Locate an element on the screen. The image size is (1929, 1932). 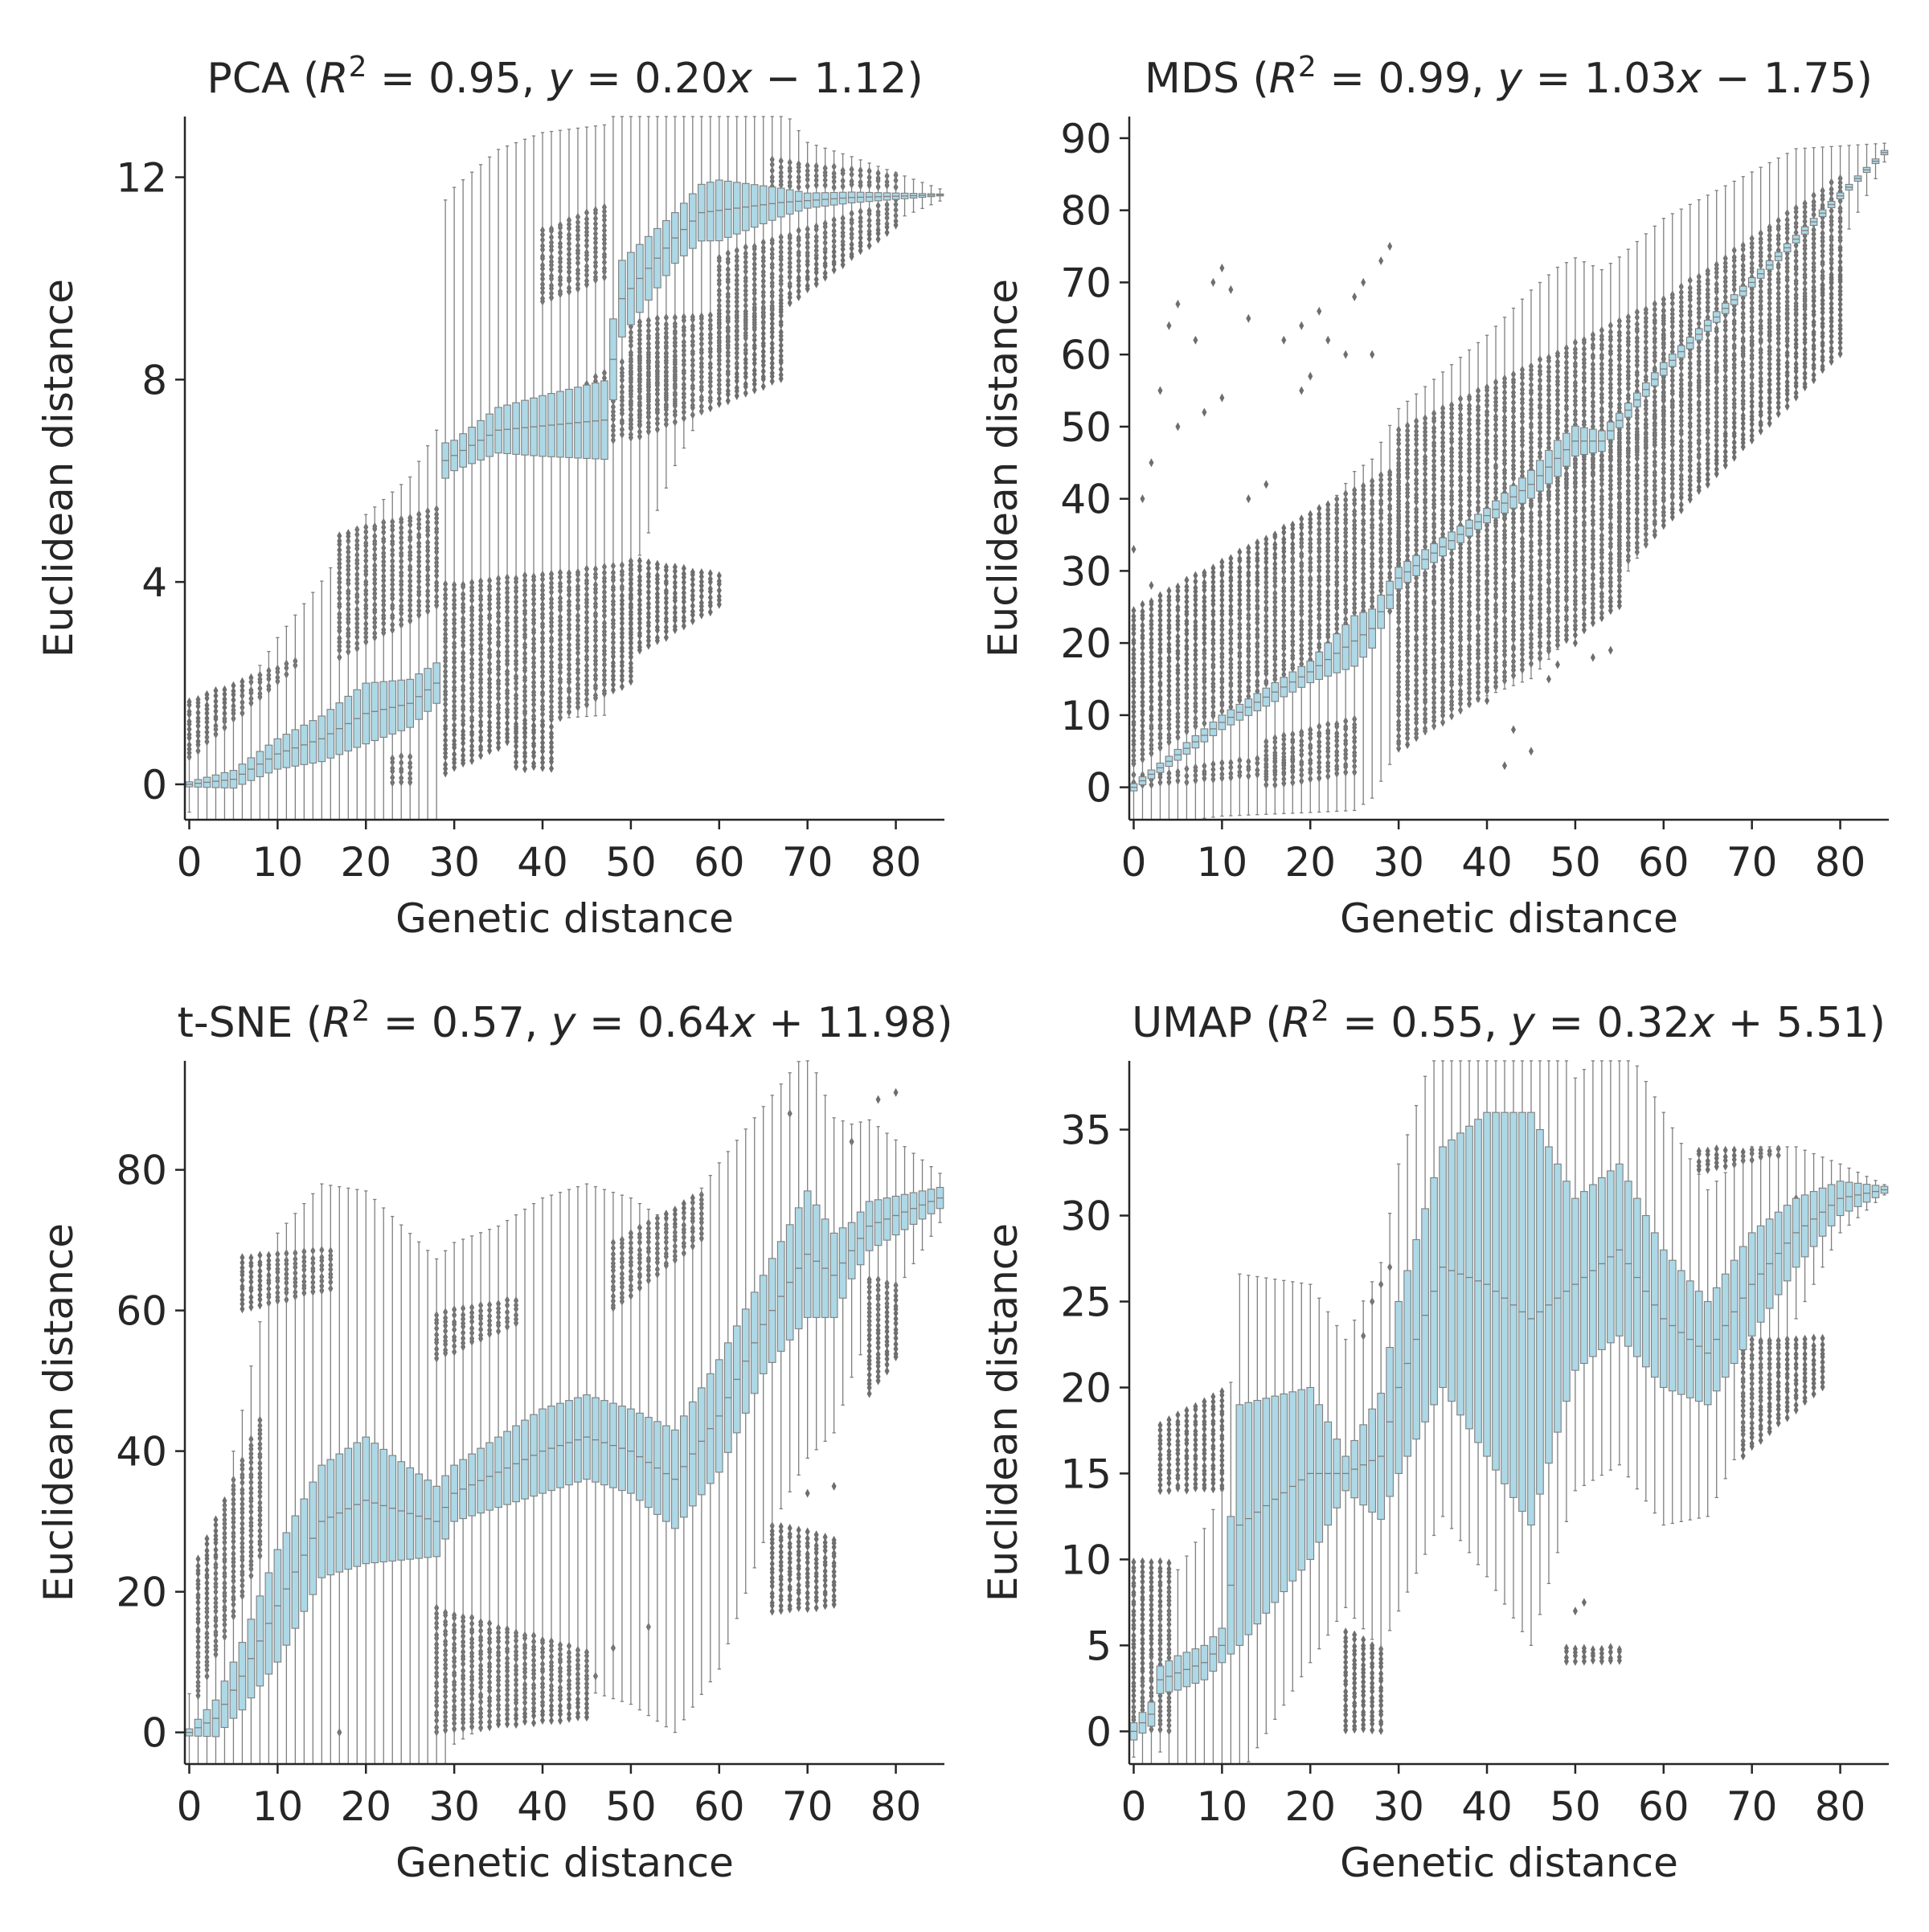
umap-x-tick-label-20: 20 is located at coordinates (1310, 1806).